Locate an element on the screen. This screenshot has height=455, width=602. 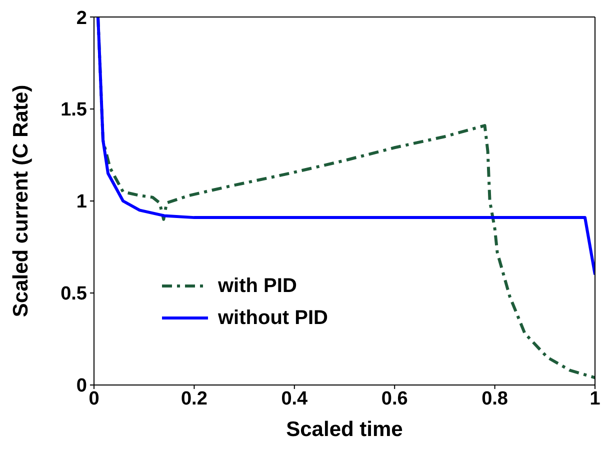
x-tick-label: 0.6 is located at coordinates (394, 399).